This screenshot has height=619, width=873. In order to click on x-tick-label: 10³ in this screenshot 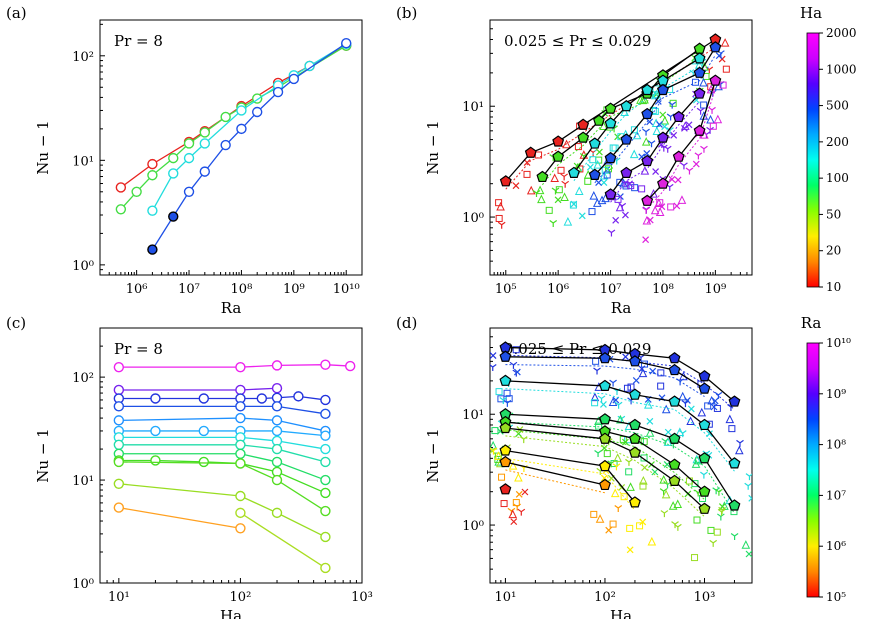, I will do `click(705, 597)`.